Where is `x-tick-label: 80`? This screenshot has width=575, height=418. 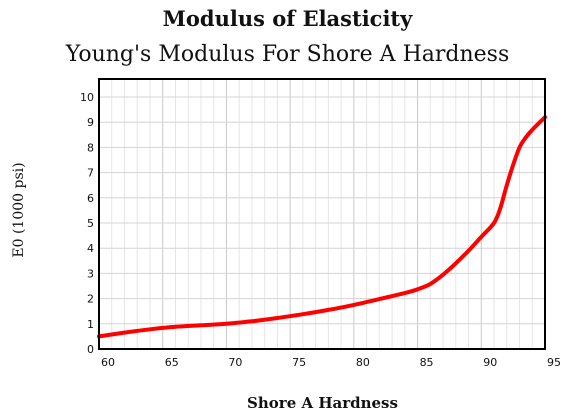
x-tick-label: 80 is located at coordinates (363, 362).